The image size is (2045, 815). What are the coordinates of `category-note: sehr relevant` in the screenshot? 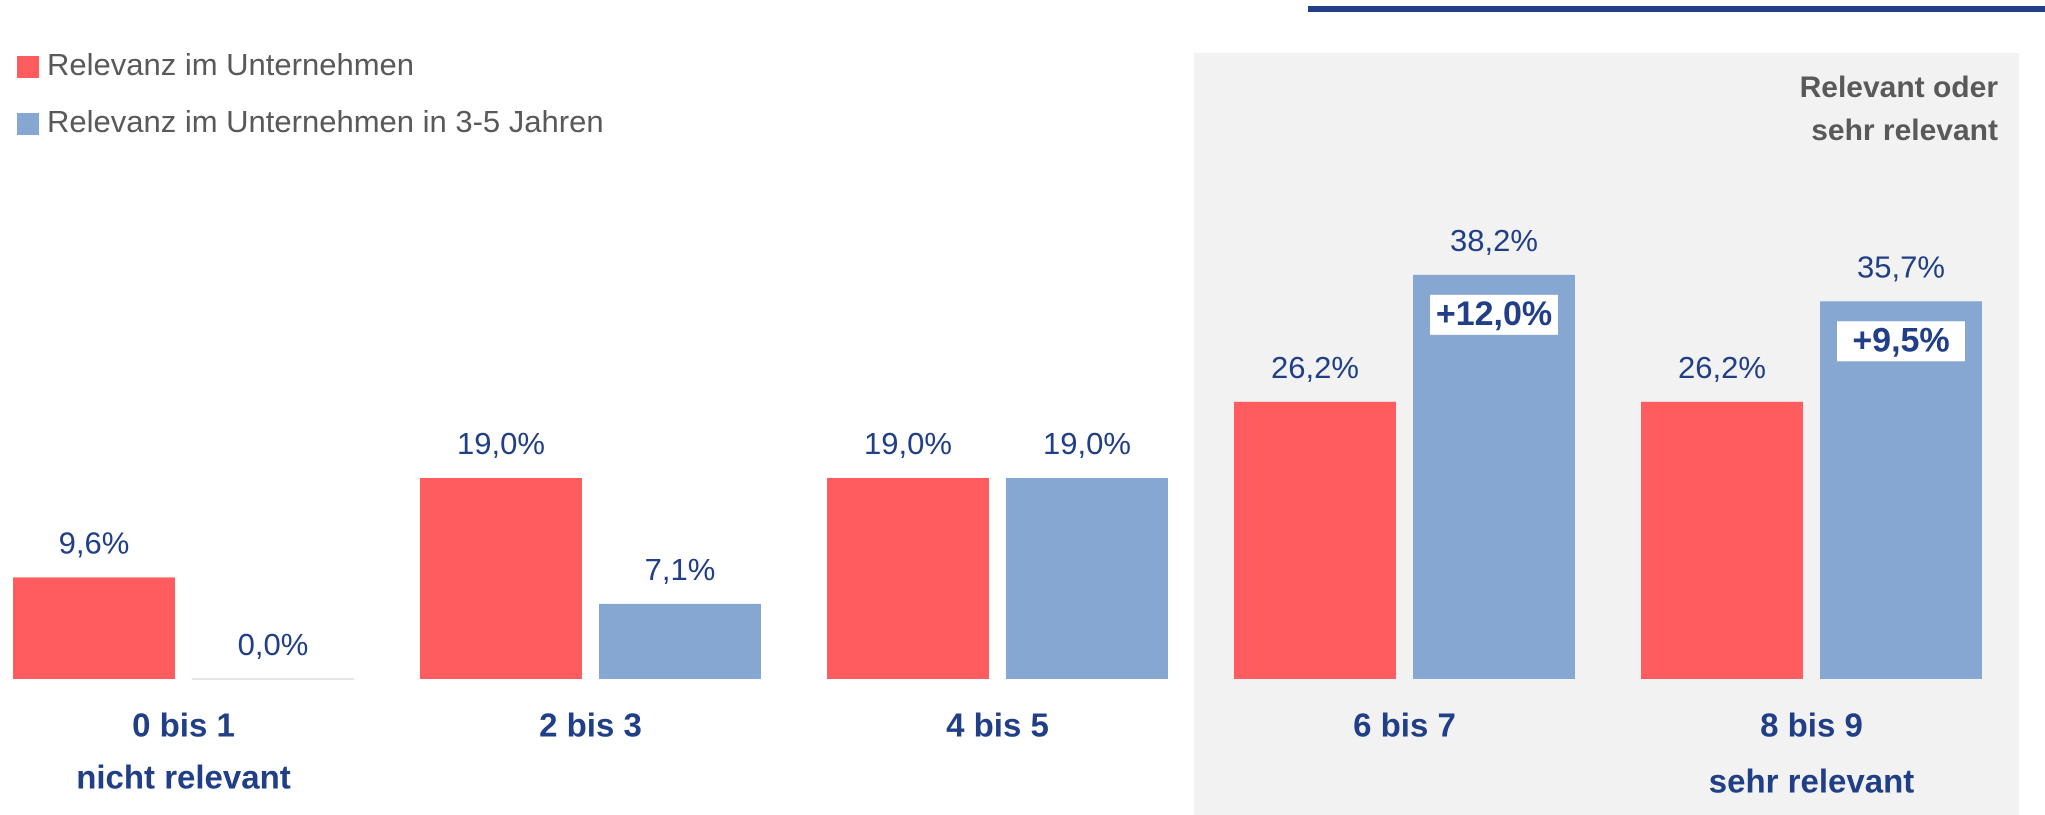 It's located at (1811, 781).